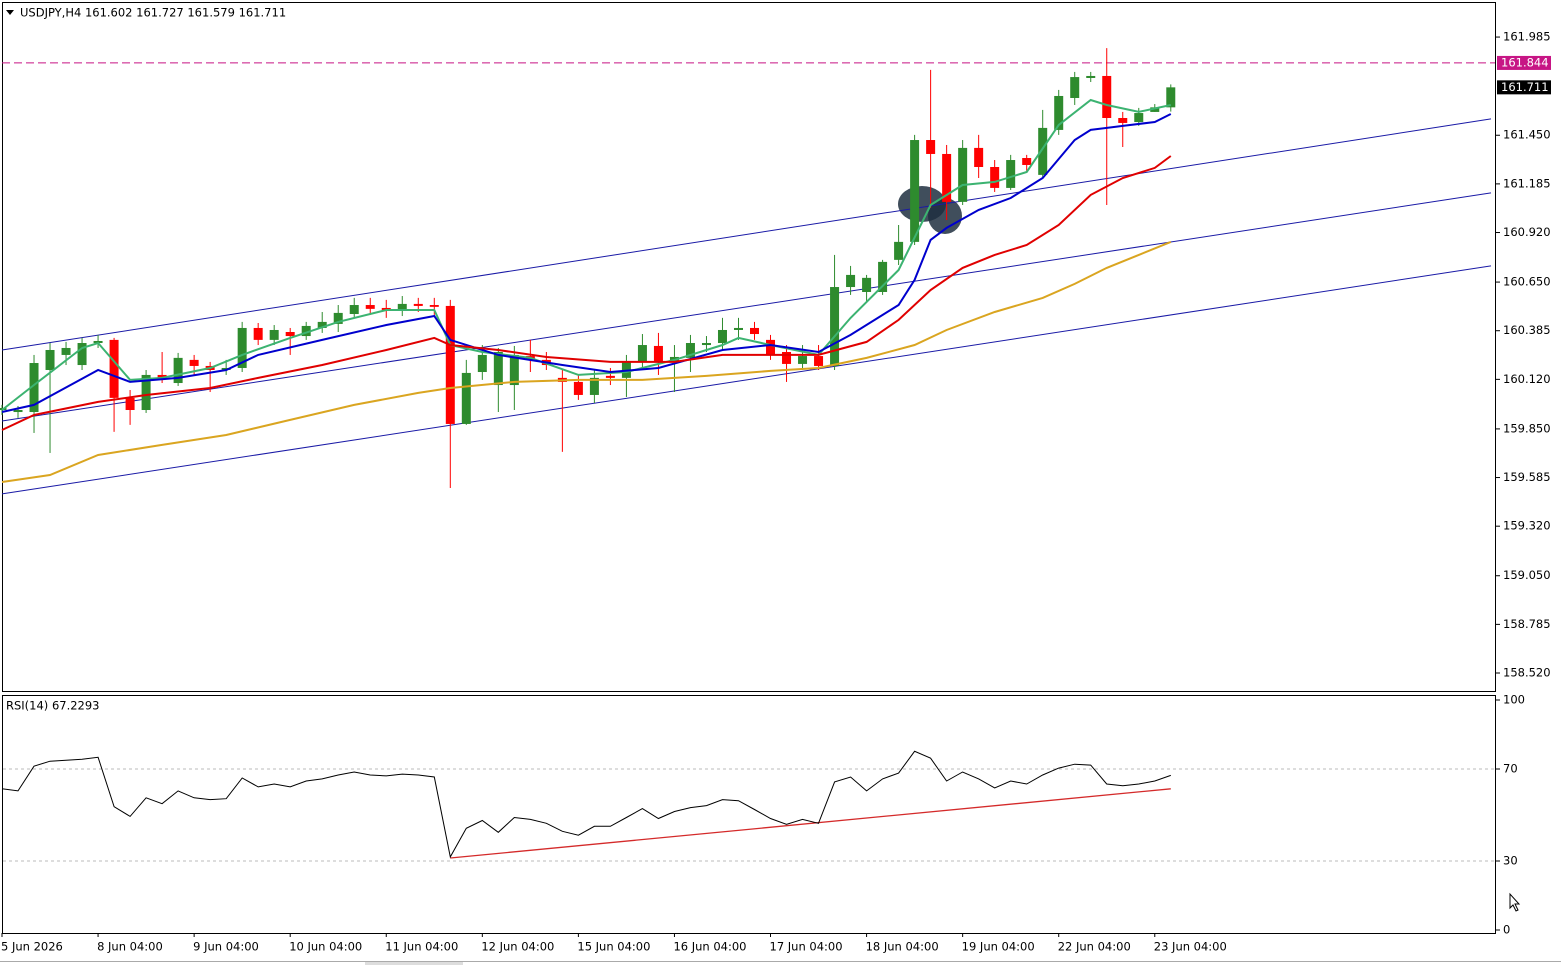  Describe the element at coordinates (1527, 526) in the screenshot. I see `y-tick-label: 159.320` at that location.